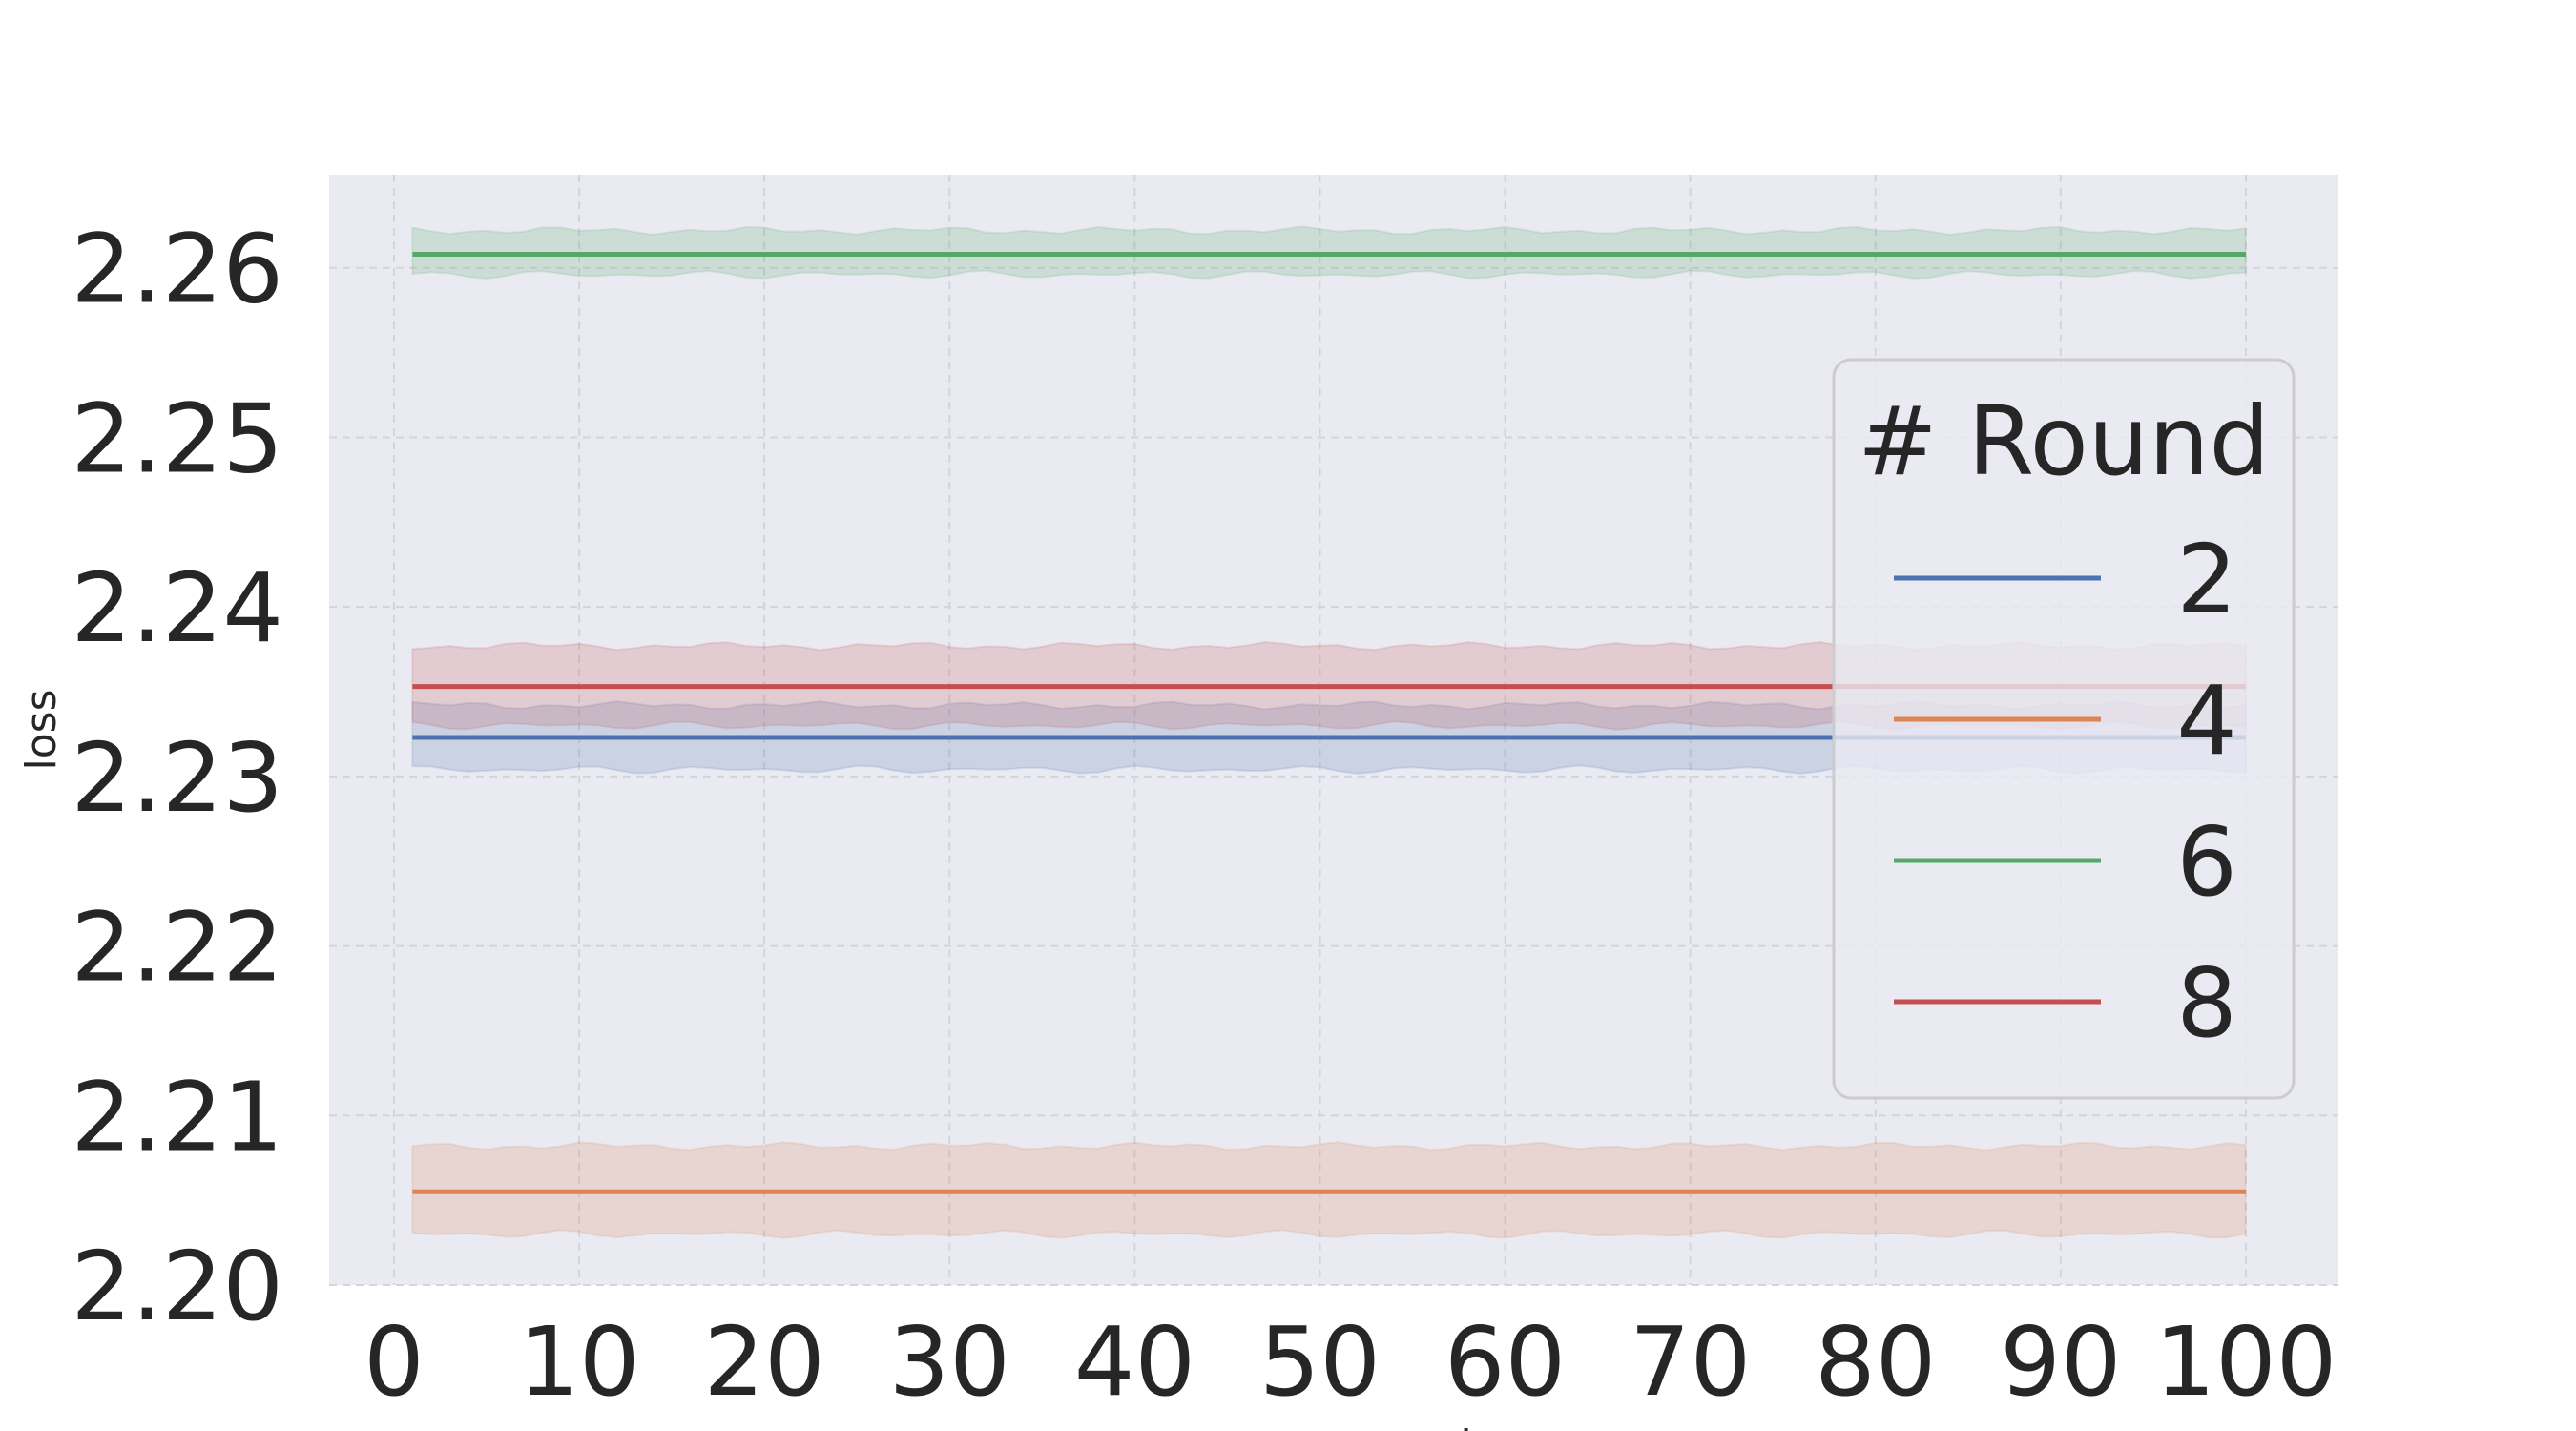 This screenshot has width=2576, height=1431. What do you see at coordinates (1690, 1362) in the screenshot?
I see `x-tick-label: 70` at bounding box center [1690, 1362].